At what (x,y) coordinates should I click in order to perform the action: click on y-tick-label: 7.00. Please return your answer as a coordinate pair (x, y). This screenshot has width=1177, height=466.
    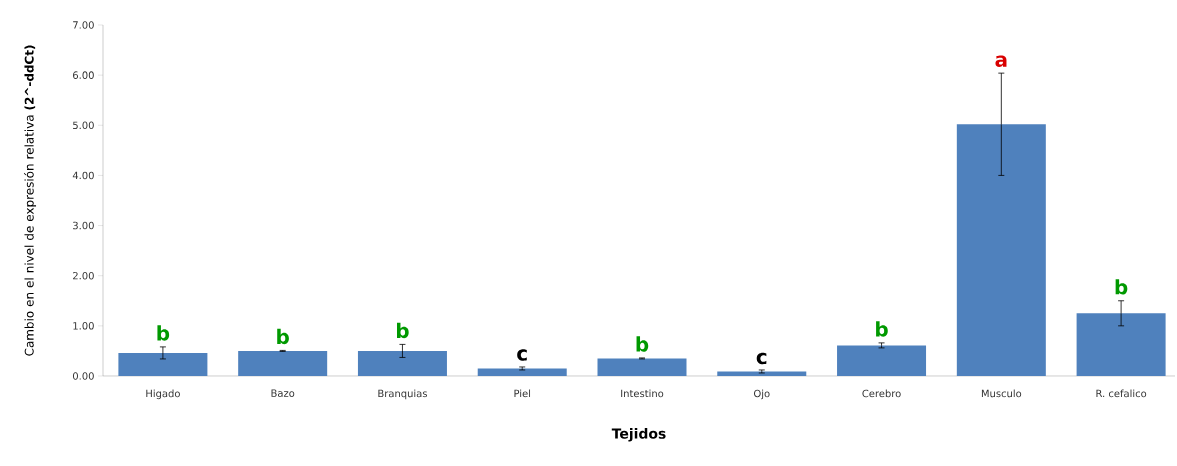
    Looking at the image, I should click on (83, 25).